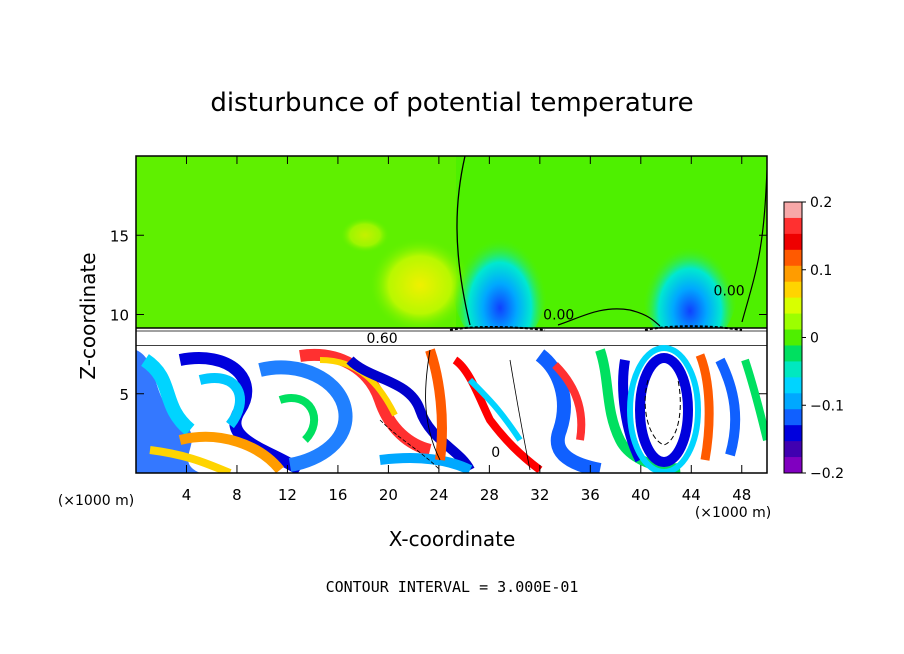 This screenshot has height=654, width=904. Describe the element at coordinates (489, 495) in the screenshot. I see `x-tick-label: 28` at that location.